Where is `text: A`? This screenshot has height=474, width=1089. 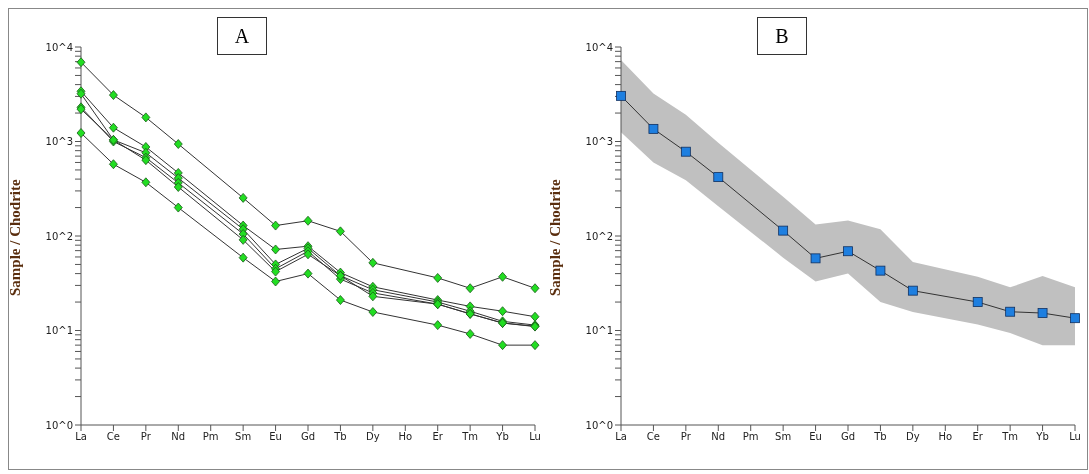
text: A is located at coordinates (242, 36).